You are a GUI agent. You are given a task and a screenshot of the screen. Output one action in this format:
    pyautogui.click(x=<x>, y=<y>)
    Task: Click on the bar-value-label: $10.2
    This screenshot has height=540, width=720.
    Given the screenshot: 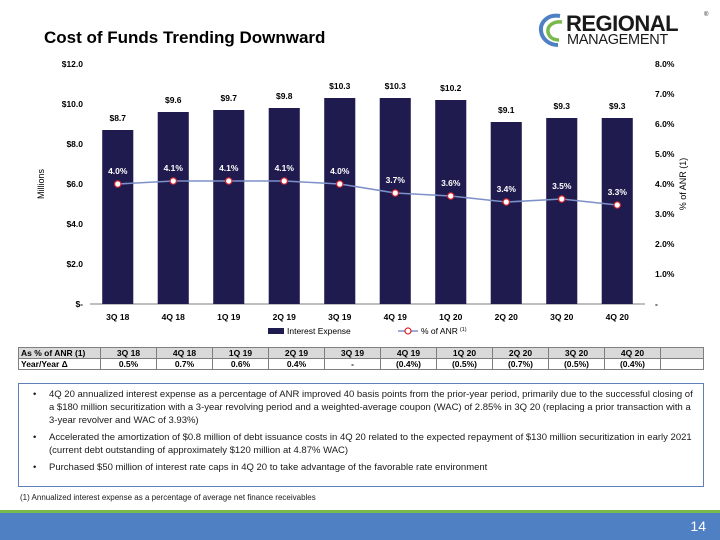 What is the action you would take?
    pyautogui.click(x=451, y=88)
    